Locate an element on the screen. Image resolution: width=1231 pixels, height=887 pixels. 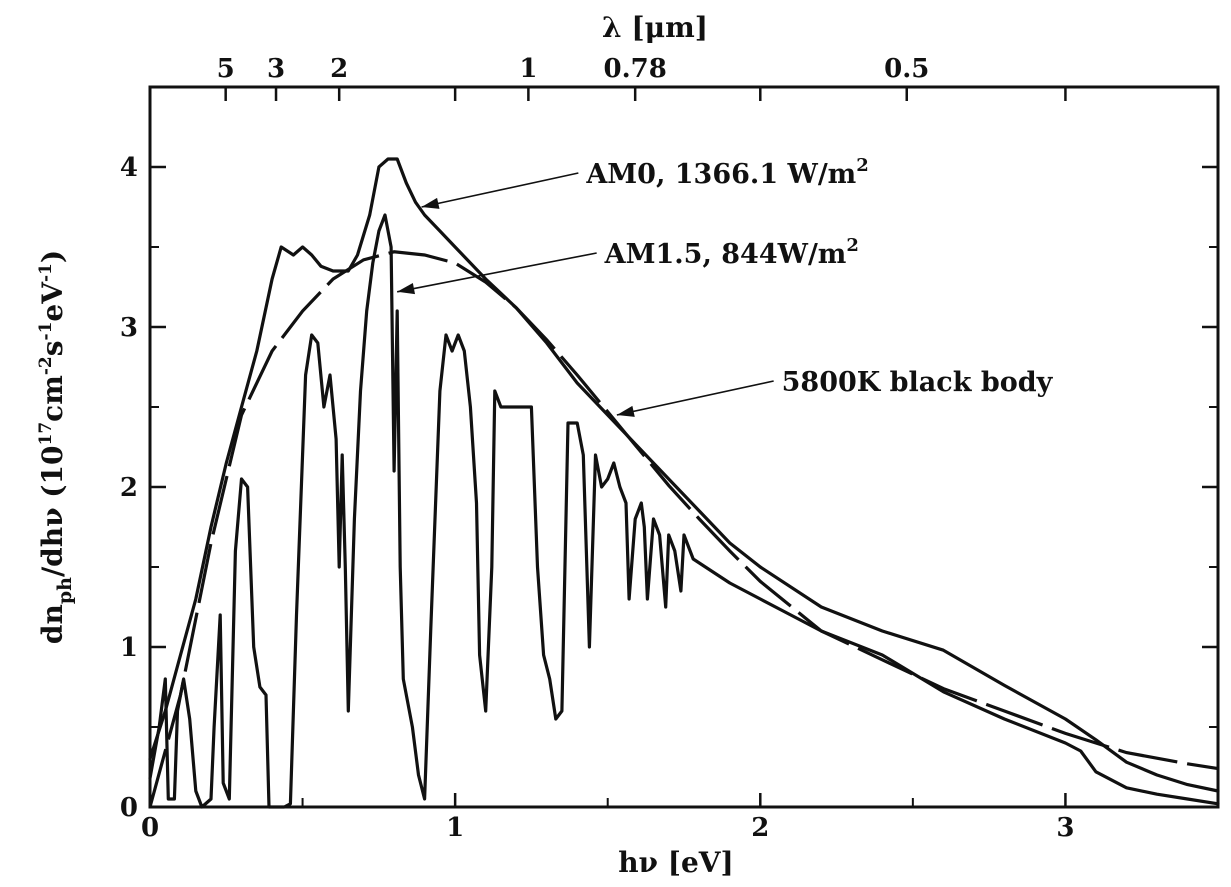
annotation-text: AM0, 1366.1 W/m is located at coordinates (720, 174).